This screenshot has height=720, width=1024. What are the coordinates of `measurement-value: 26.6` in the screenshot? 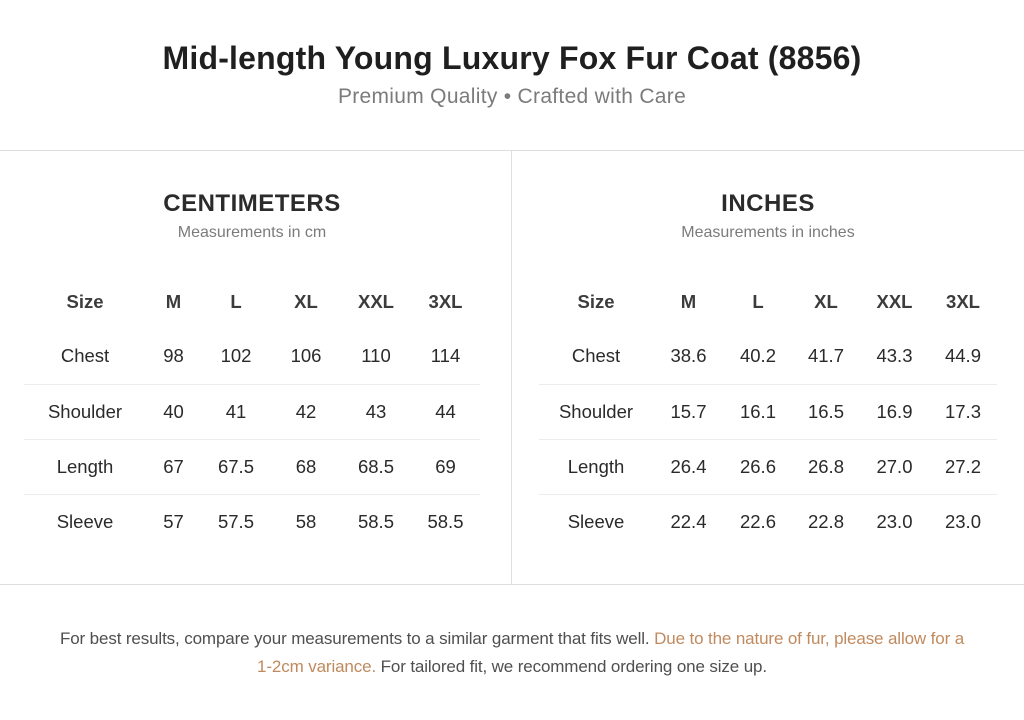 It's located at (758, 466).